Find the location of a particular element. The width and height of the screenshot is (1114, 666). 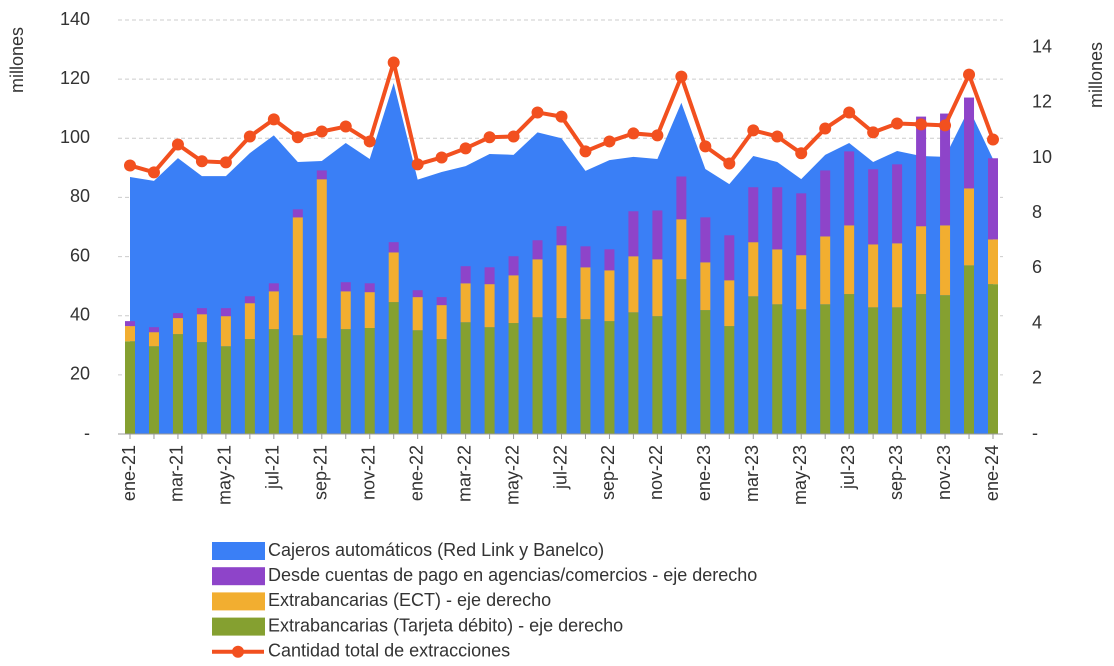

y-tick-label: 100 is located at coordinates (75, 137).